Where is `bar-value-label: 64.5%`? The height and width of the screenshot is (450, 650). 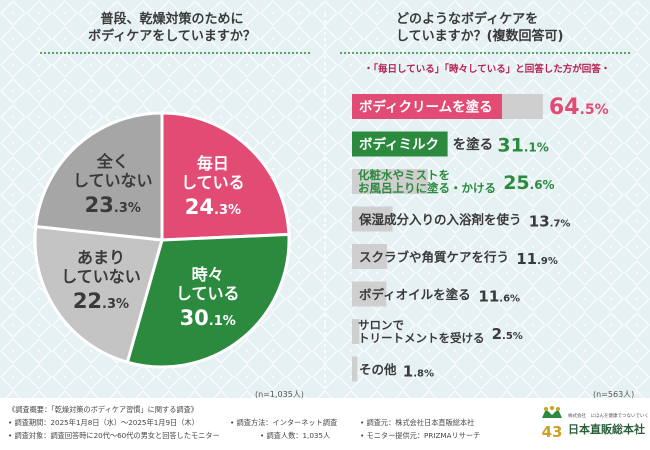 bar-value-label: 64.5% is located at coordinates (579, 107).